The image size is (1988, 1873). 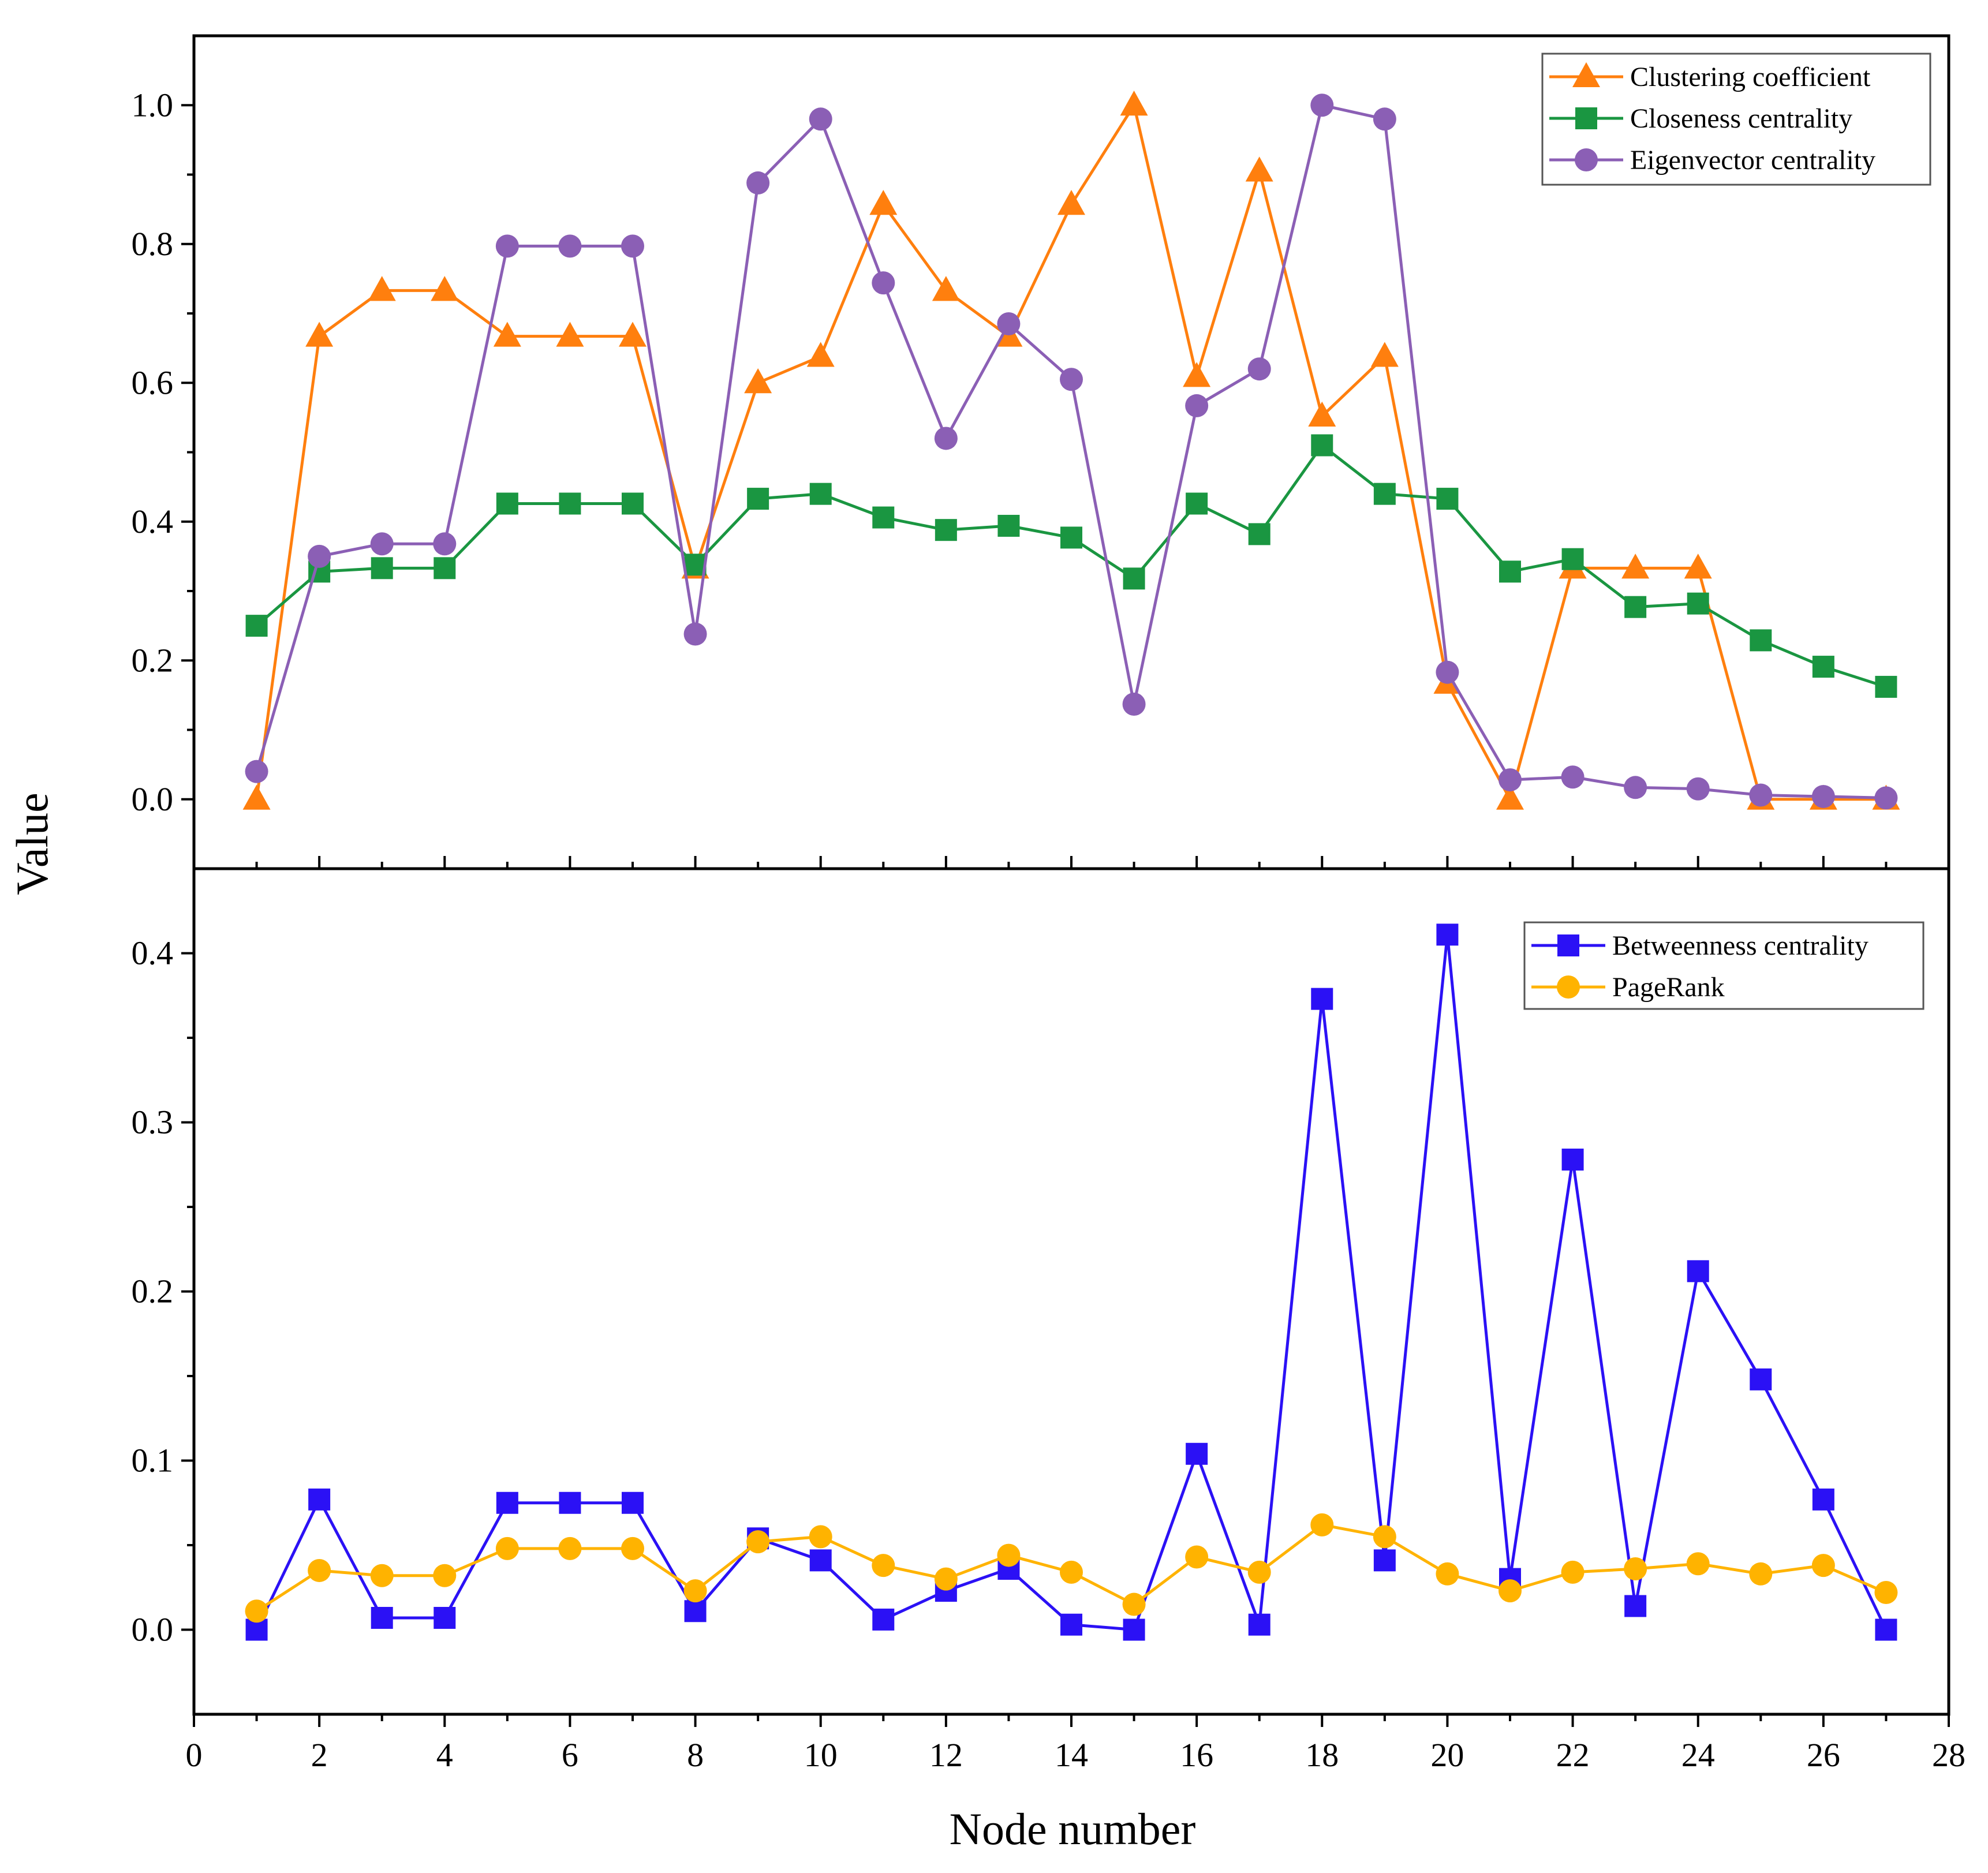 I want to click on clustering-coefficient-legend-marker, so click(x=1586, y=74).